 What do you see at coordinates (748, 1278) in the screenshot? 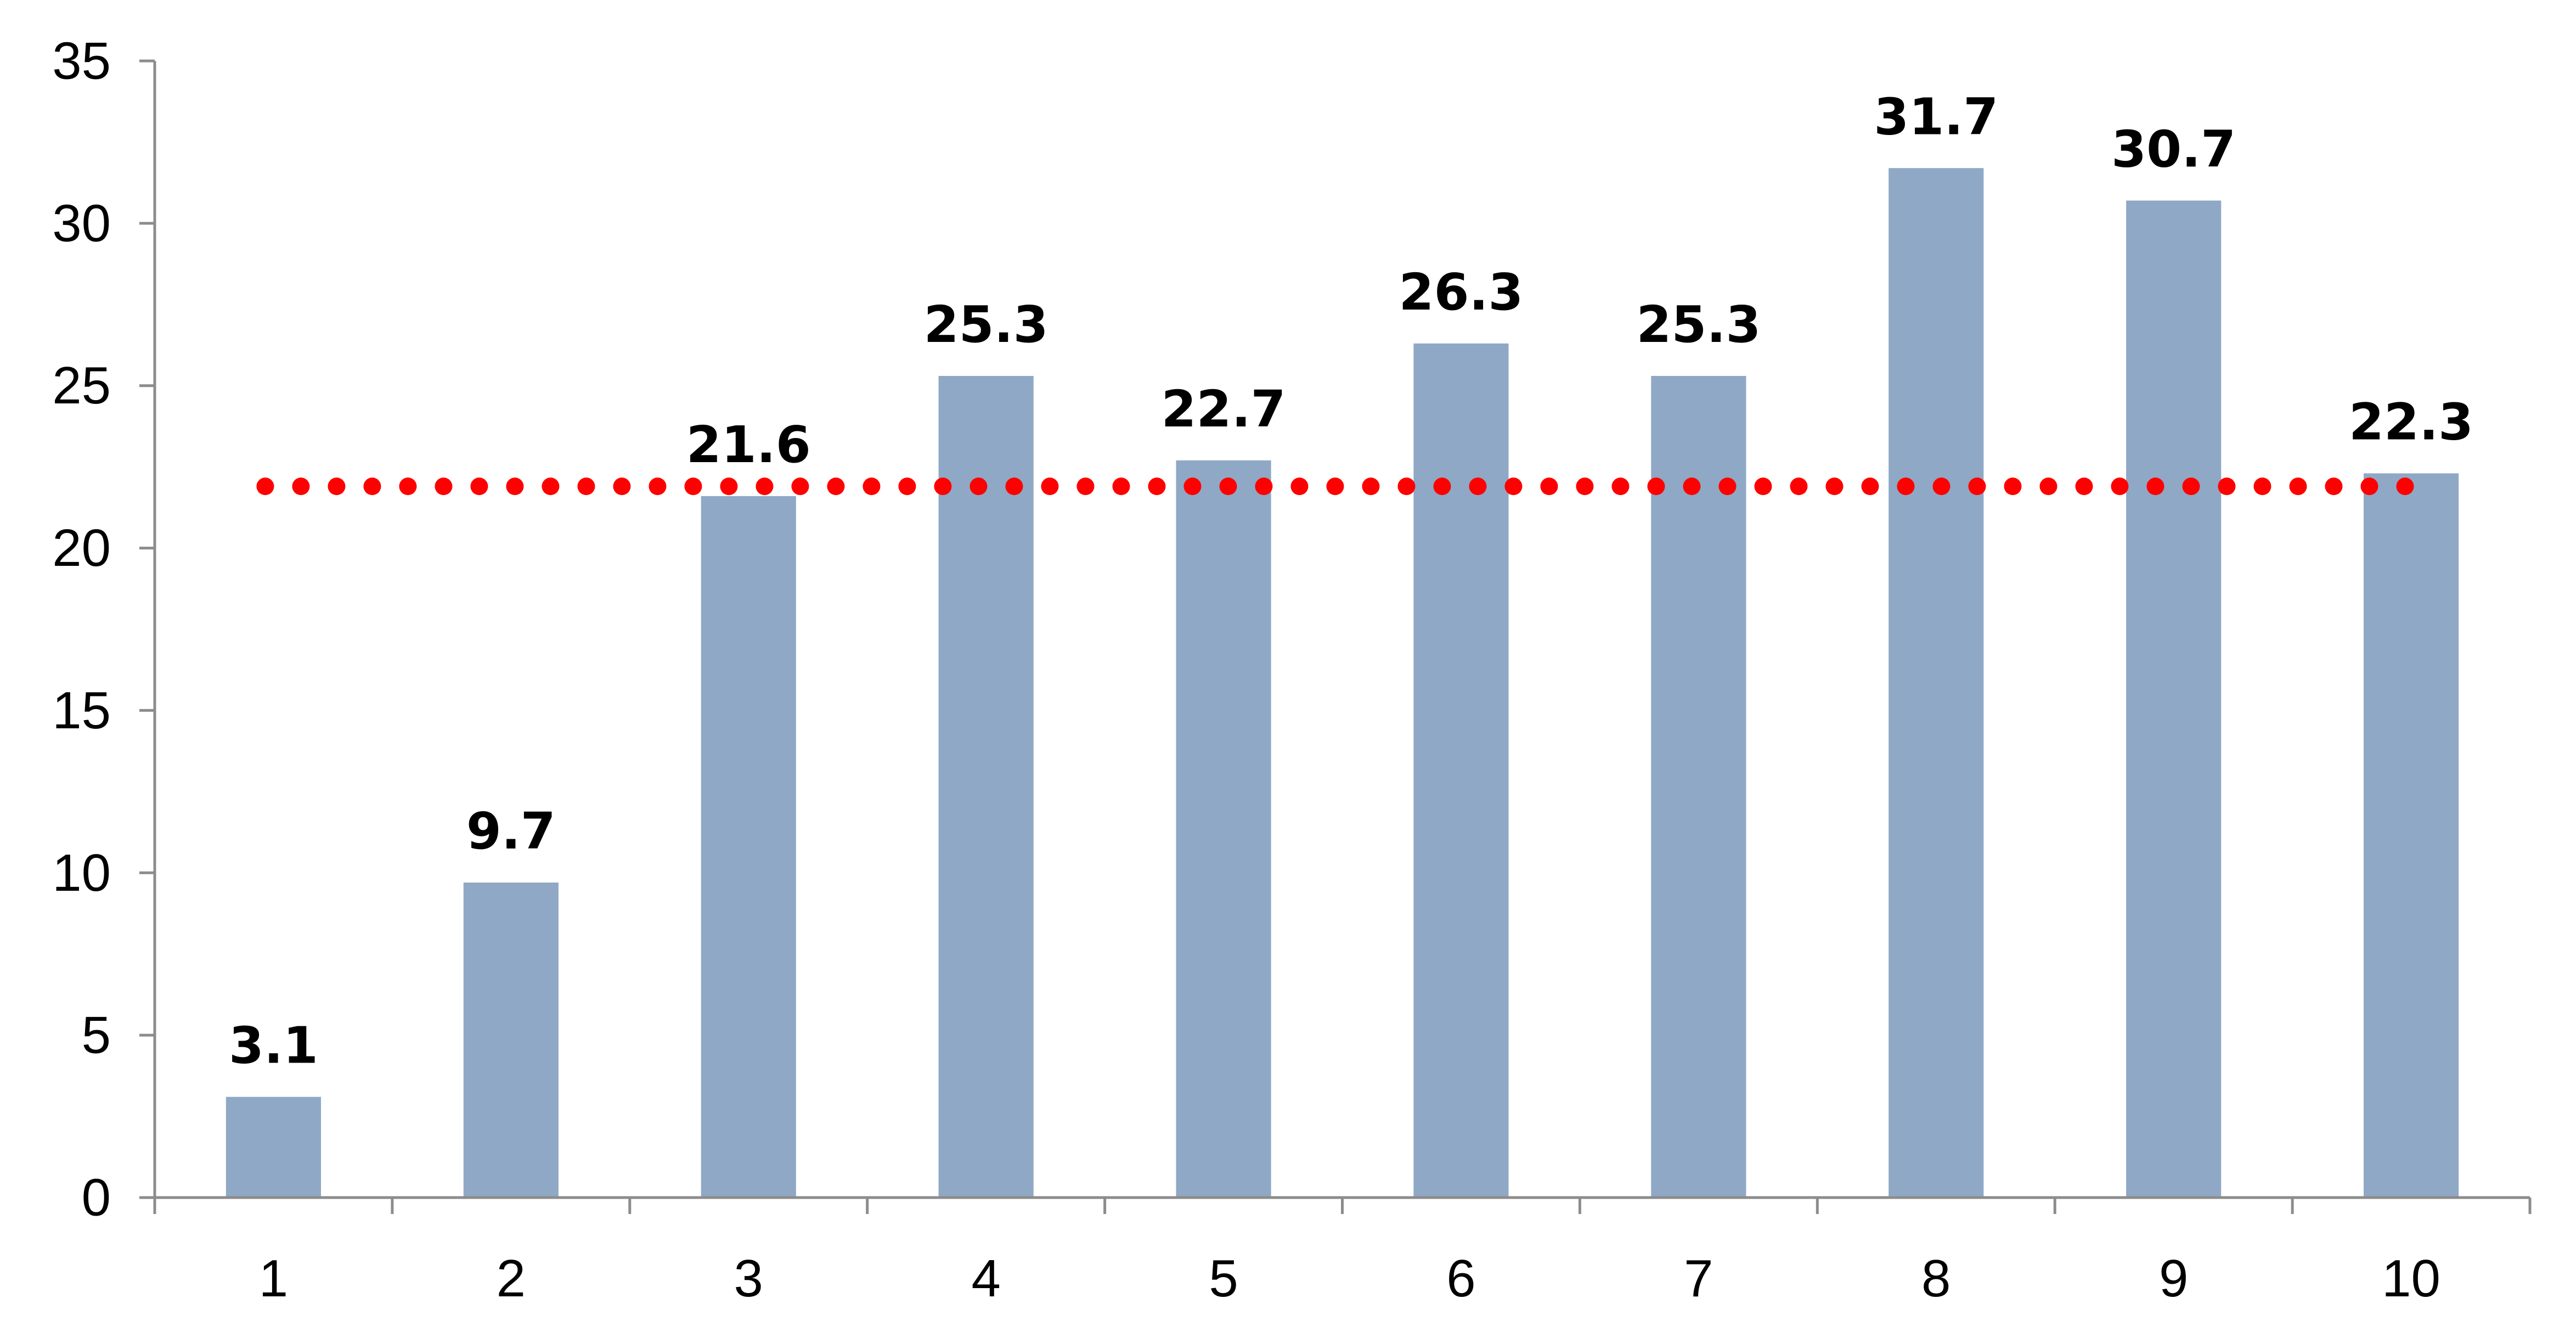
I see `x-tick-label: 3` at bounding box center [748, 1278].